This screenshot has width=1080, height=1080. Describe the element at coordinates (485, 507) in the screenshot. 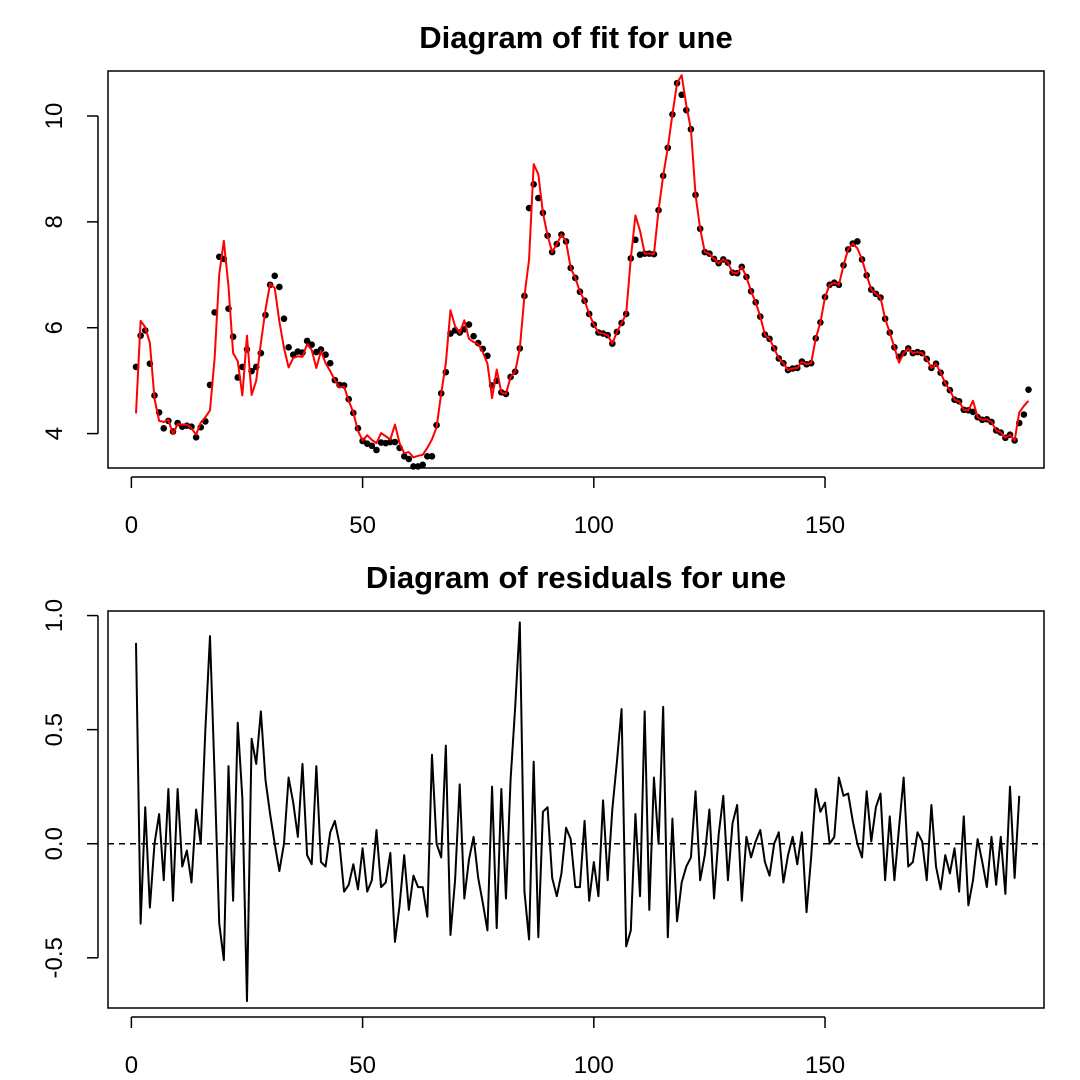

I see `fit-x-axis: 0 50 100 150` at that location.